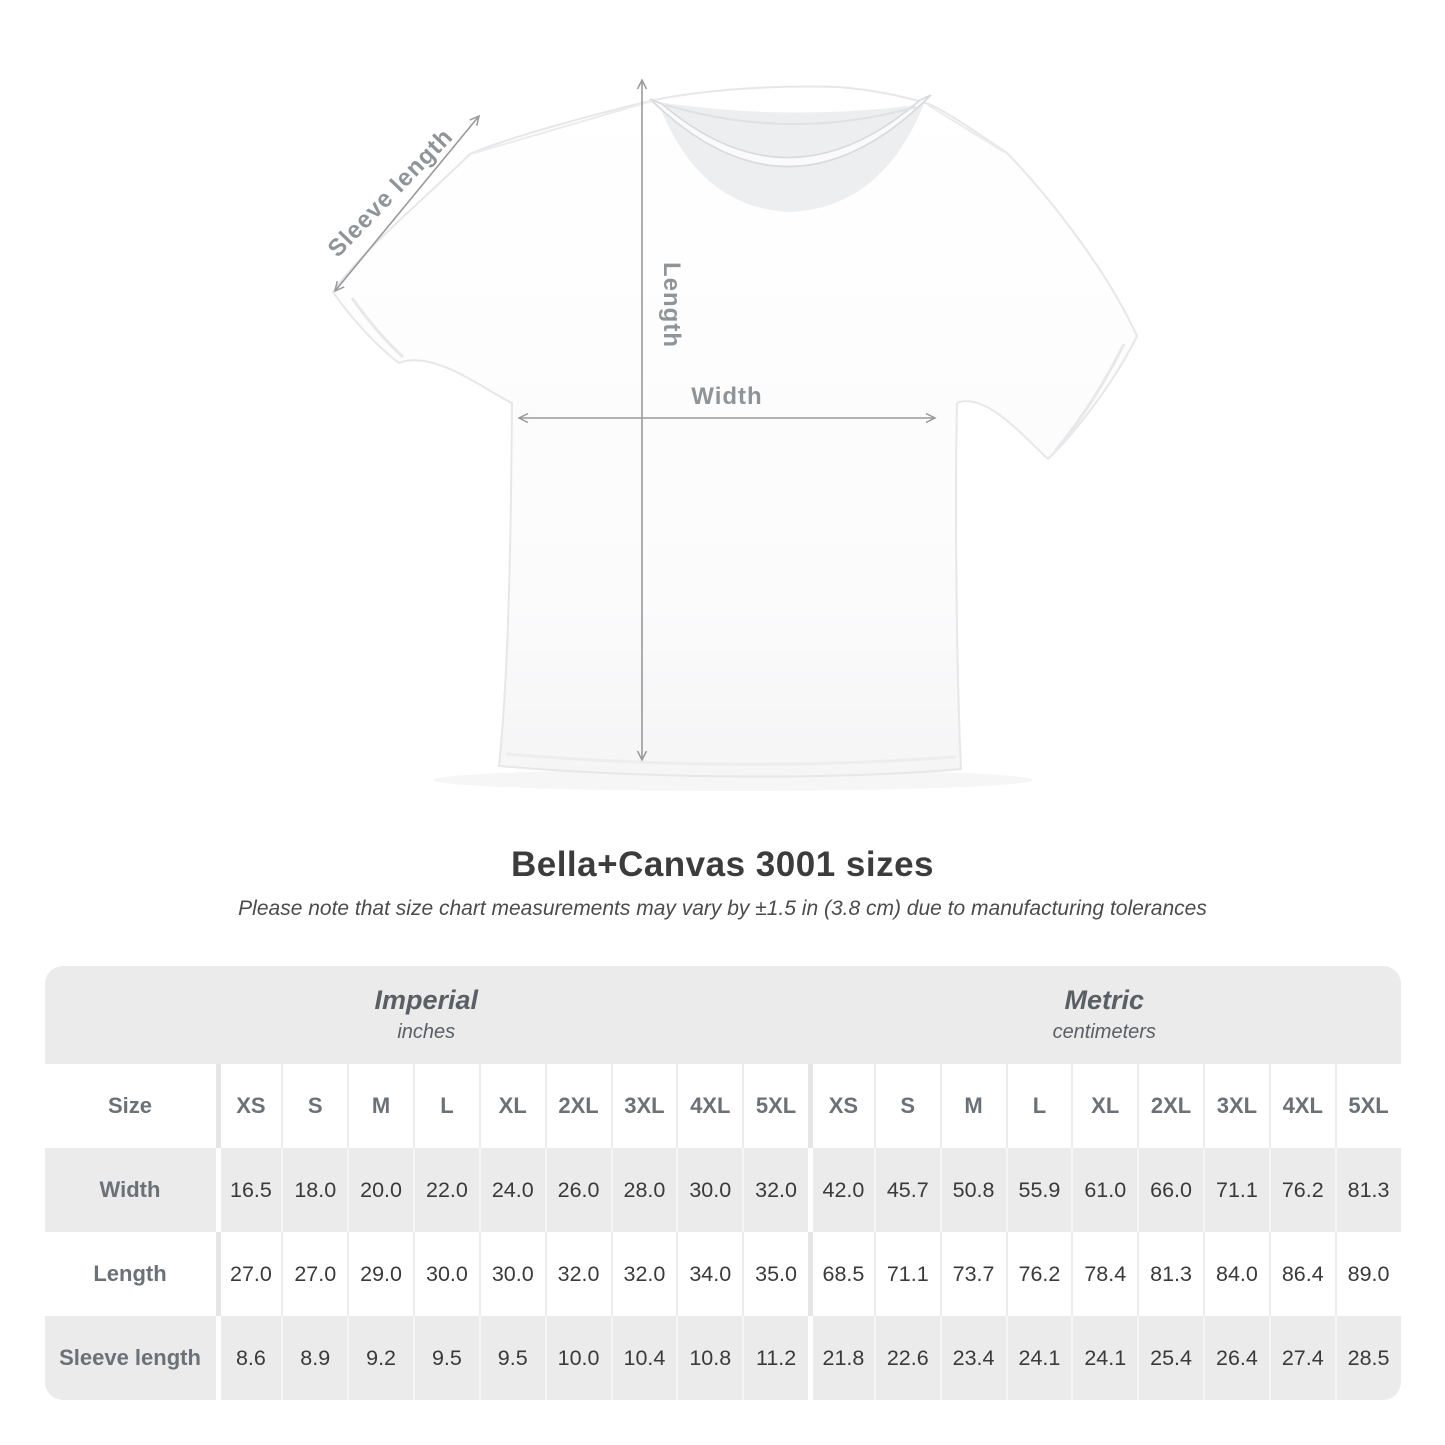 The image size is (1445, 1445). I want to click on measurement-value: 16.5, so click(248, 1190).